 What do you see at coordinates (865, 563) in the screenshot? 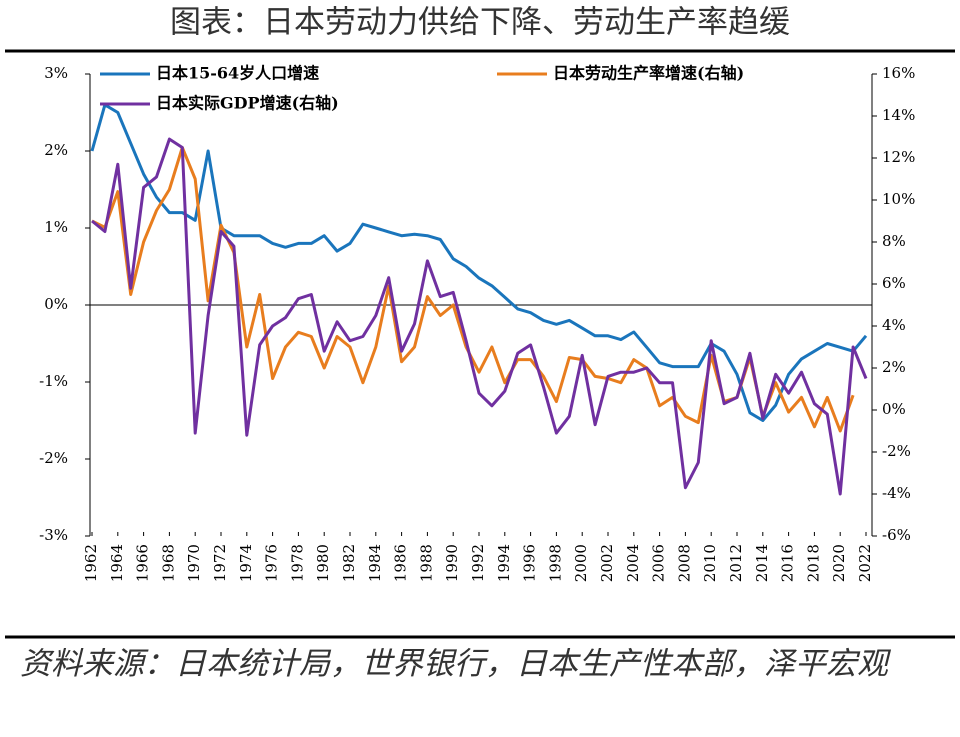
I see `x-tick-label: 2022` at bounding box center [865, 563].